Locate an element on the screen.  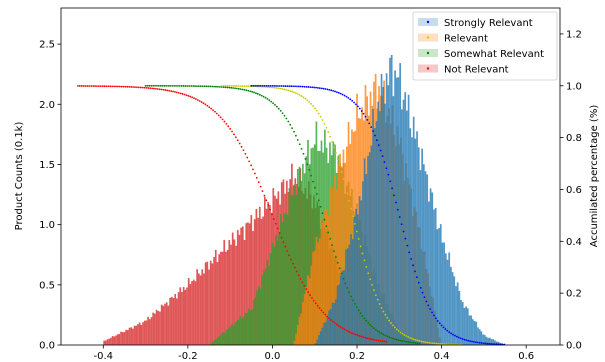
x-tick-label: 0.6 is located at coordinates (526, 356).